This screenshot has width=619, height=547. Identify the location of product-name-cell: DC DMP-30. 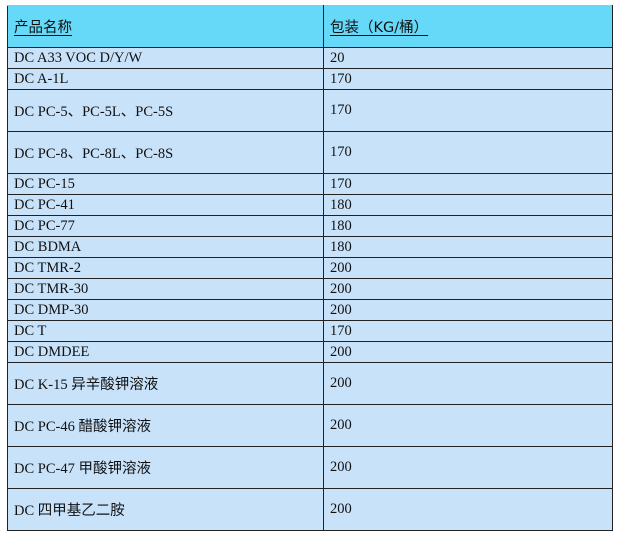
(165, 310).